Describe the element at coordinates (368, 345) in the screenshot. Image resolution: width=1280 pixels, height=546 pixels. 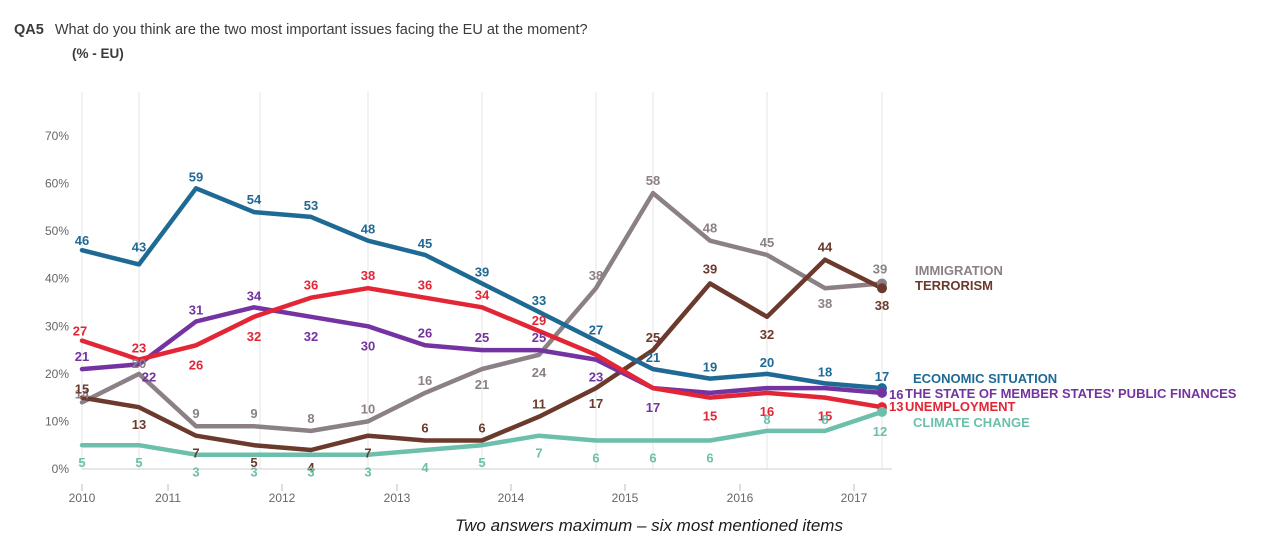
I see `data-label: 30` at that location.